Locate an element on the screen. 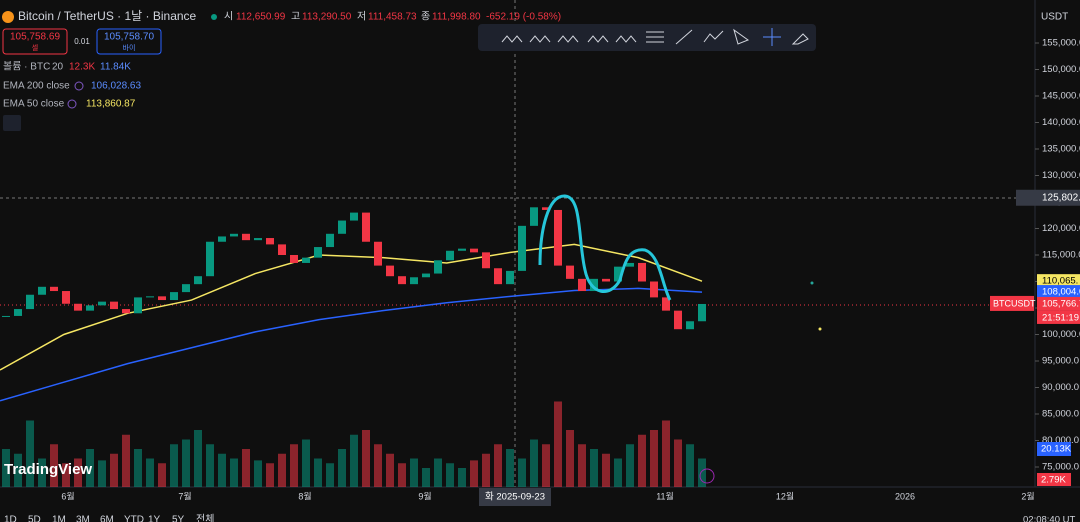 This screenshot has height=522, width=1080. range-button: 1Y is located at coordinates (154, 518).